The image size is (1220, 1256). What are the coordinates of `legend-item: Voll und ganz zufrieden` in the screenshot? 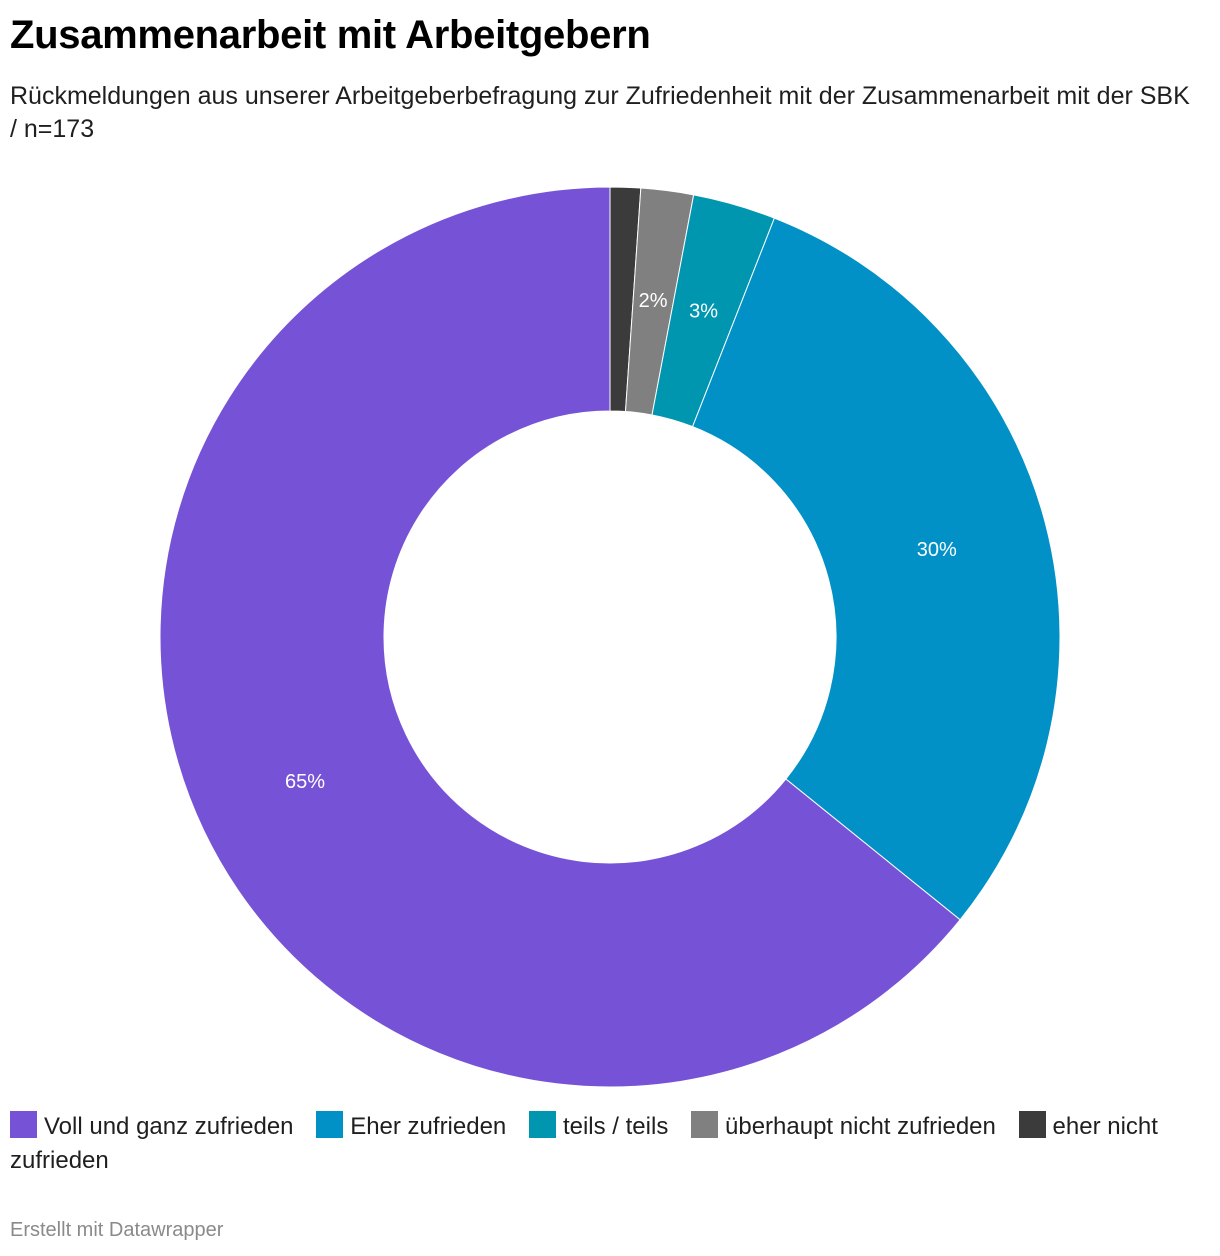 It's located at (152, 1125).